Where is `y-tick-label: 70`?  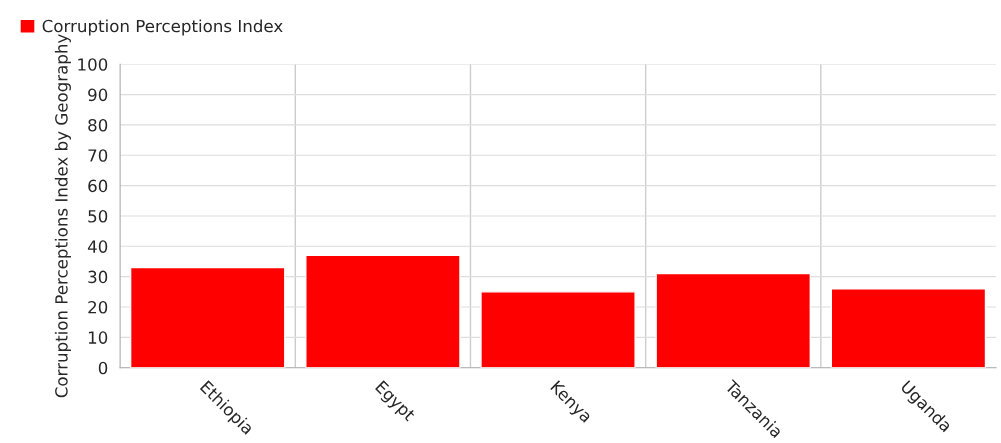 y-tick-label: 70 is located at coordinates (98, 155).